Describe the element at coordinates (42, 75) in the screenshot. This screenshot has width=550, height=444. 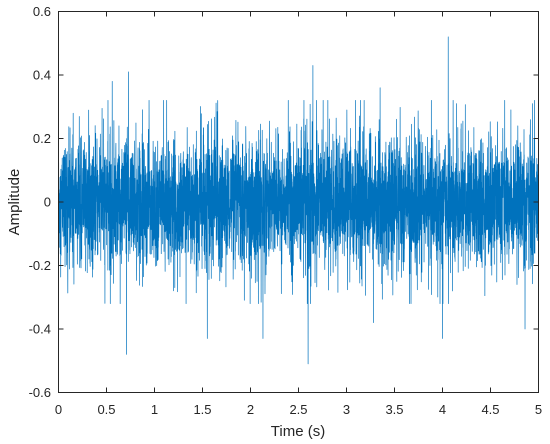
I see `y-tick-label: 0.4` at that location.